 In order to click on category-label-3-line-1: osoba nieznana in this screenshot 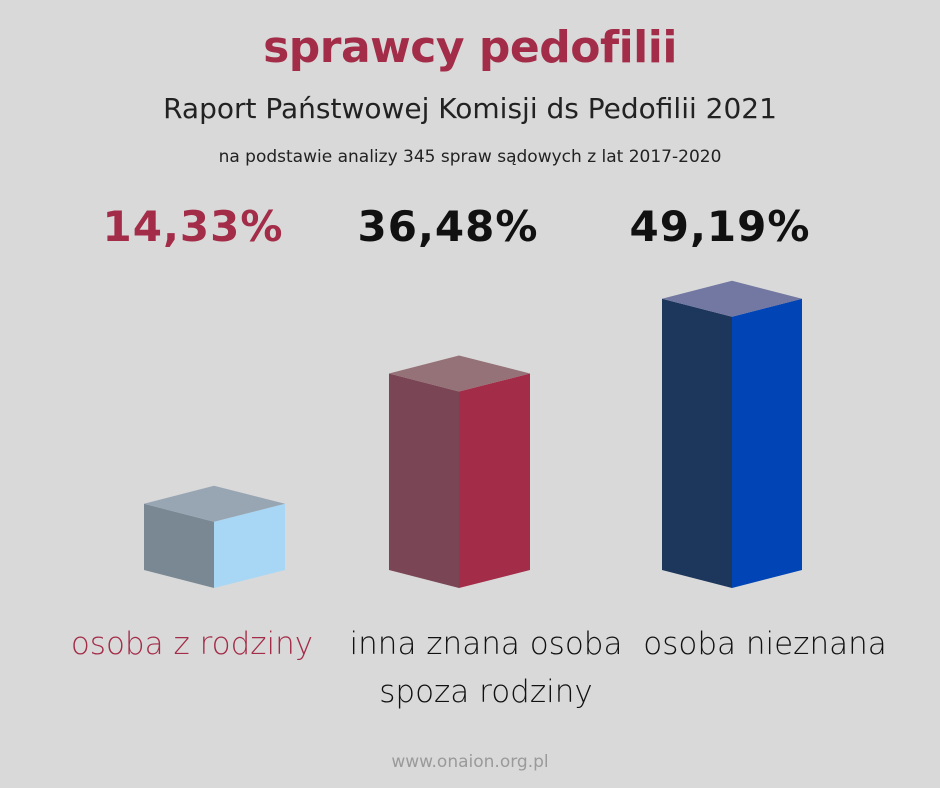, I will do `click(765, 644)`.